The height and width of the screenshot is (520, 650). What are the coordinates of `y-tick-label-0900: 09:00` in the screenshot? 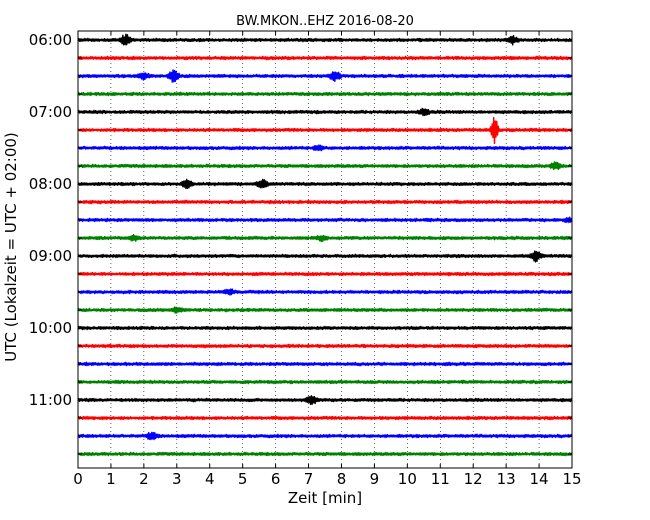 It's located at (50, 256).